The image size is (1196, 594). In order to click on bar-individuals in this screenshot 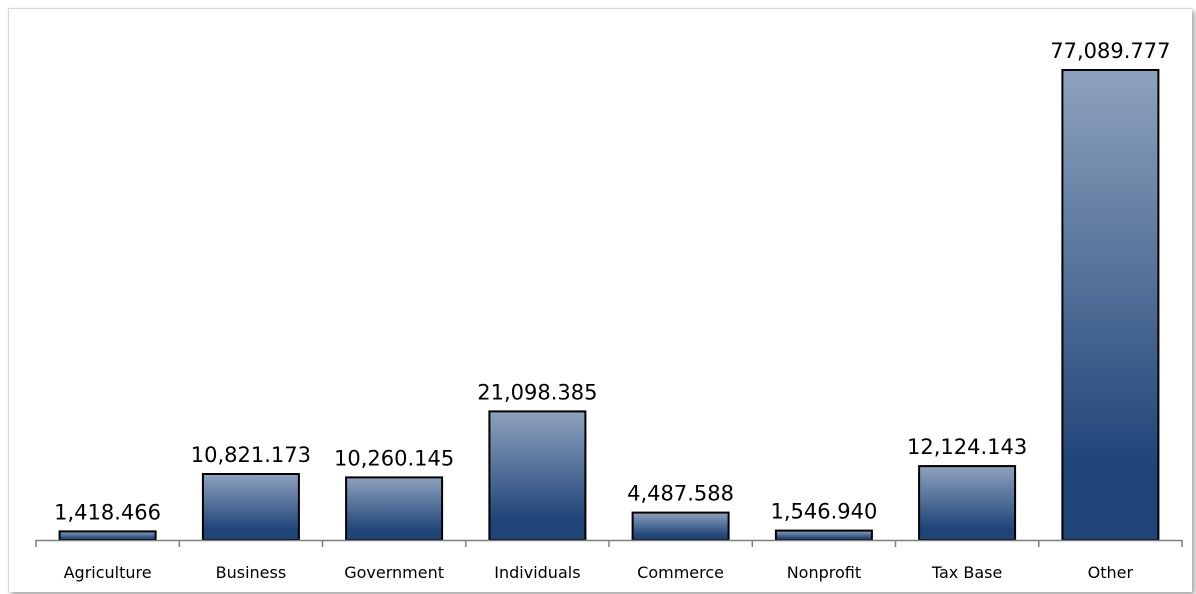, I will do `click(537, 475)`.